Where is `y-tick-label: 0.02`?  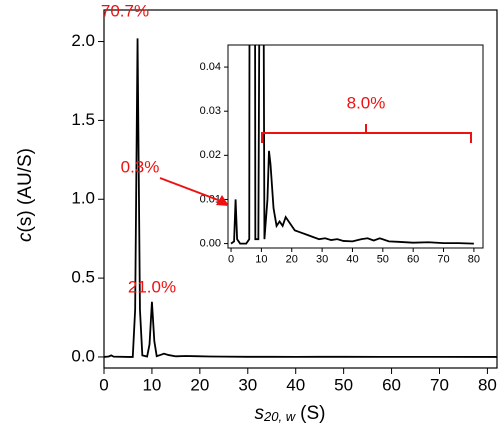 y-tick-label: 0.02 is located at coordinates (210, 155).